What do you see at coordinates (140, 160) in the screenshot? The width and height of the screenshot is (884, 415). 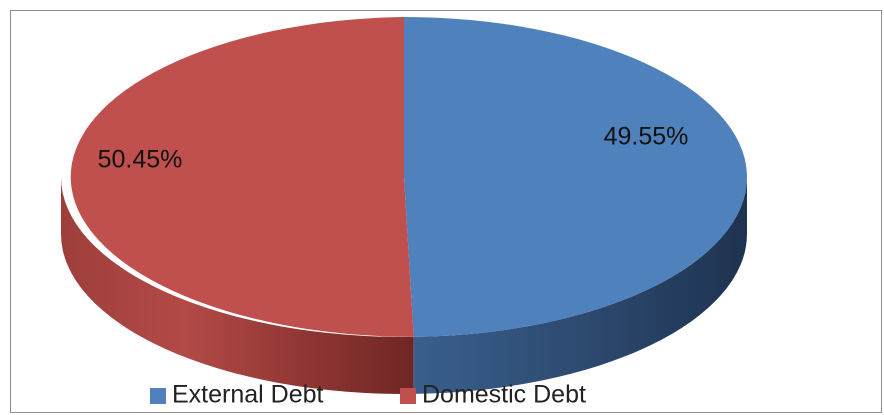 I see `data-label-domestic-debt: 50.45%` at bounding box center [140, 160].